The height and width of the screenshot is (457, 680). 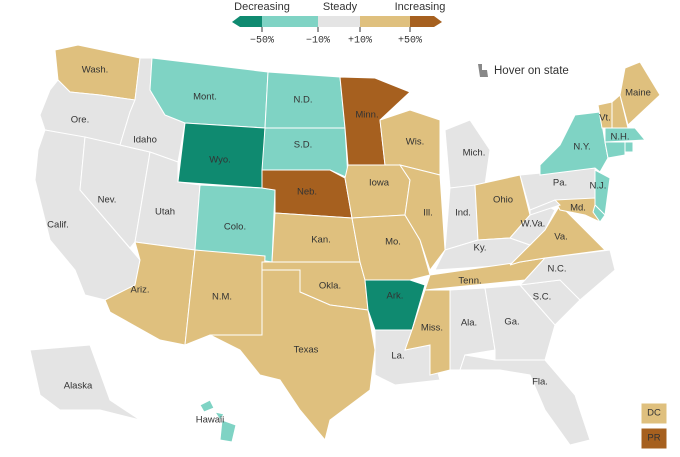 What do you see at coordinates (210, 420) in the screenshot?
I see `state-label: Hawaii` at bounding box center [210, 420].